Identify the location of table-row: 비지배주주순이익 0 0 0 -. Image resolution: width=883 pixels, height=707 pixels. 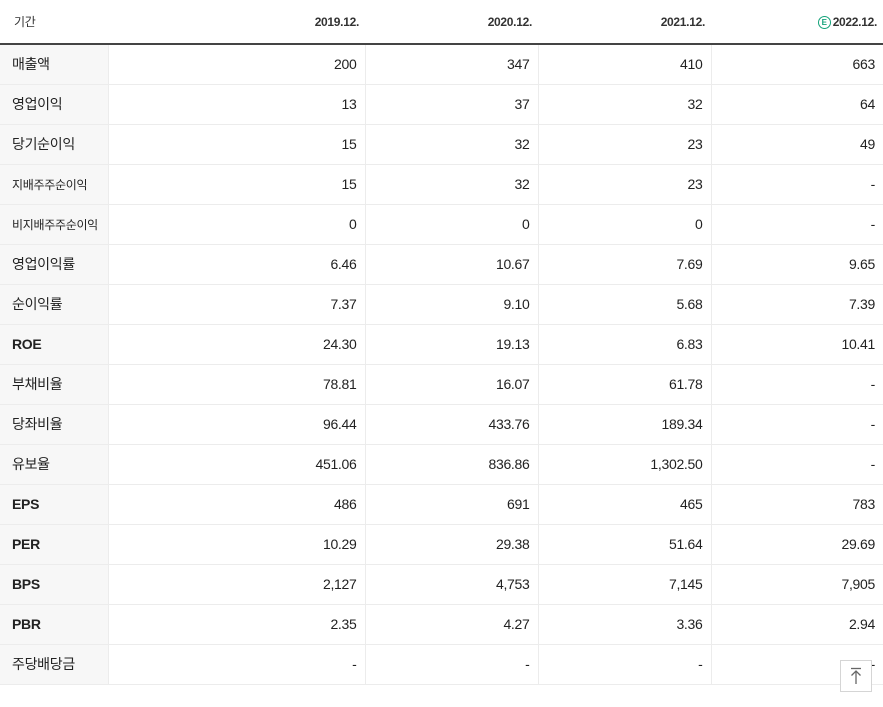
(441, 224).